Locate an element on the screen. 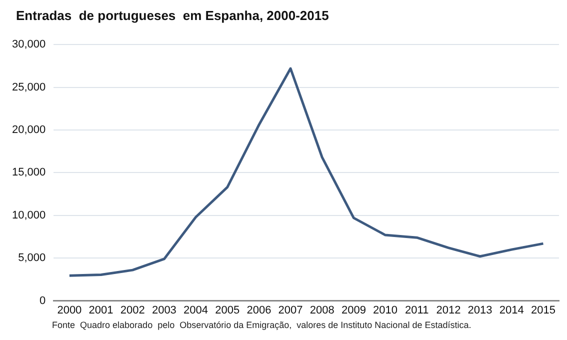 Image resolution: width=567 pixels, height=340 pixels. source-note: Fonte Quadro elaborado pelo Observatório da Emigração, valores de Instituto Nacional de Estadística. is located at coordinates (262, 325).